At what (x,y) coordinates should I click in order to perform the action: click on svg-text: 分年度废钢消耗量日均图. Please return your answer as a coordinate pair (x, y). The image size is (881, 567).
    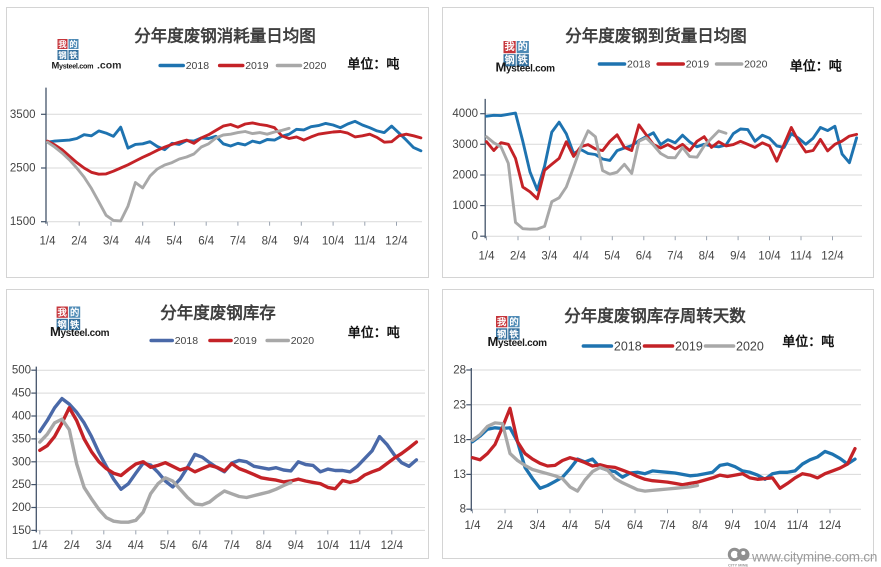
    Looking at the image, I should click on (225, 36).